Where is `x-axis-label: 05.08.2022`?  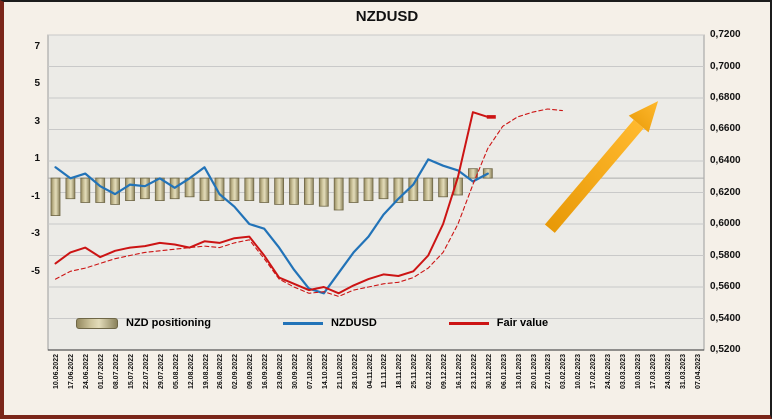
x-axis-label: 05.08.2022 is located at coordinates (176, 372).